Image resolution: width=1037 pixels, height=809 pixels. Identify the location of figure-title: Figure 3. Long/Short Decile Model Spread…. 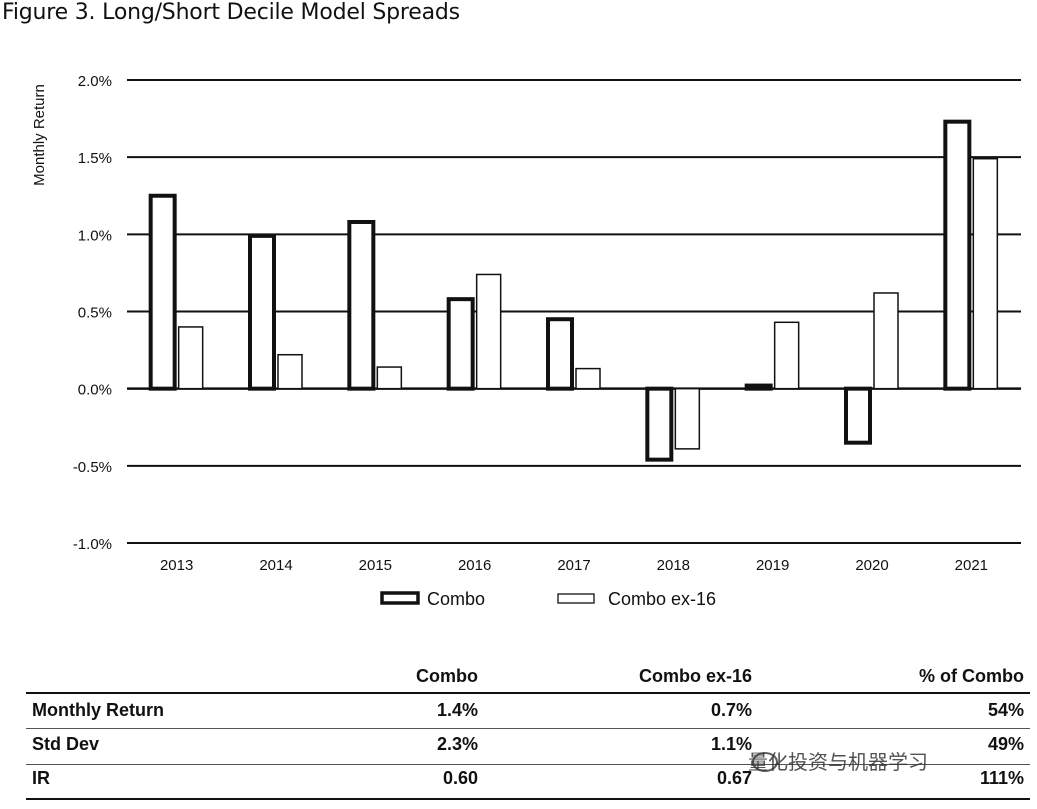
(231, 12).